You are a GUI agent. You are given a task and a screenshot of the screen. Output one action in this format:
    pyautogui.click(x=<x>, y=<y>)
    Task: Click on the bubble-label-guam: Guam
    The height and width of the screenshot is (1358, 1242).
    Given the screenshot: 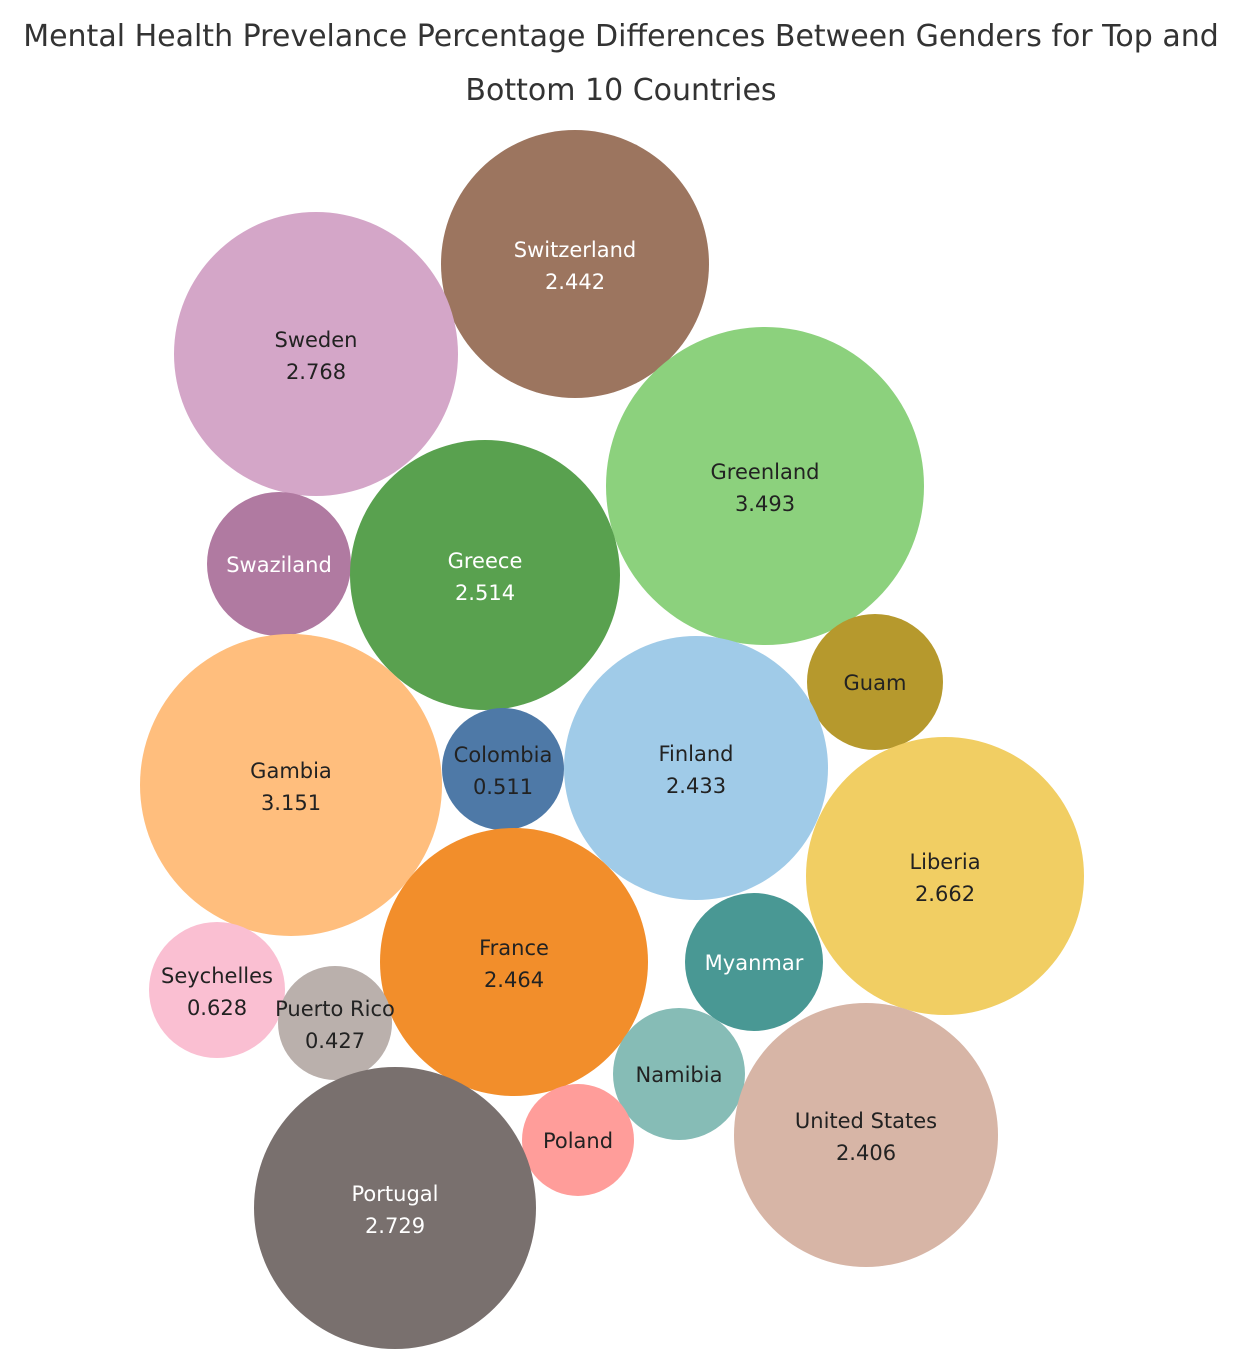 What is the action you would take?
    pyautogui.click(x=875, y=683)
    